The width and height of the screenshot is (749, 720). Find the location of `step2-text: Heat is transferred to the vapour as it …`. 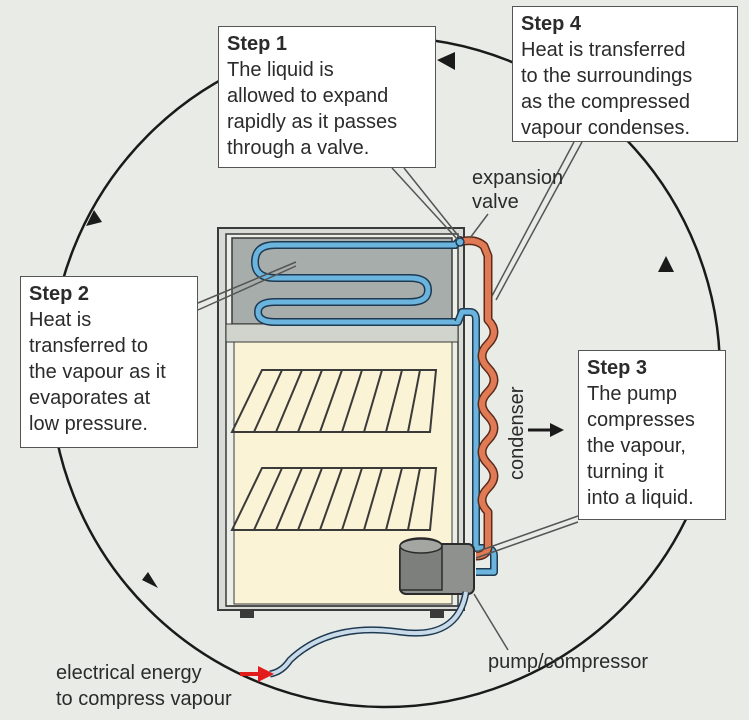

step2-text: Heat is transferred to the vapour as it … is located at coordinates (97, 372).